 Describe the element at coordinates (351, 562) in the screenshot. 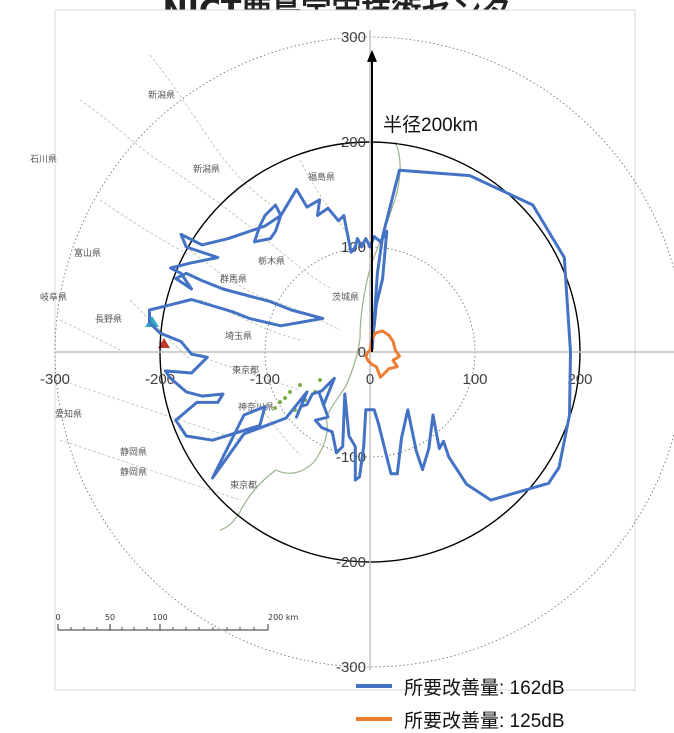

I see `y-tick-label-5: -200` at that location.